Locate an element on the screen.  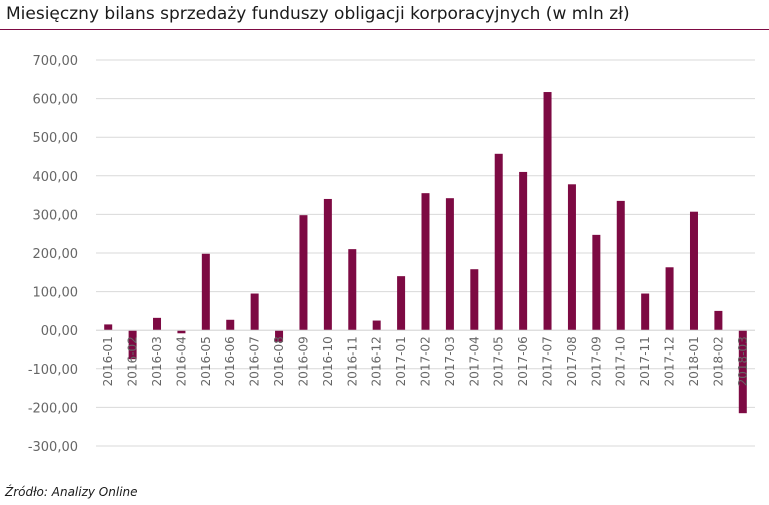
x-tick-label: 2016-03 is located at coordinates (157, 361).